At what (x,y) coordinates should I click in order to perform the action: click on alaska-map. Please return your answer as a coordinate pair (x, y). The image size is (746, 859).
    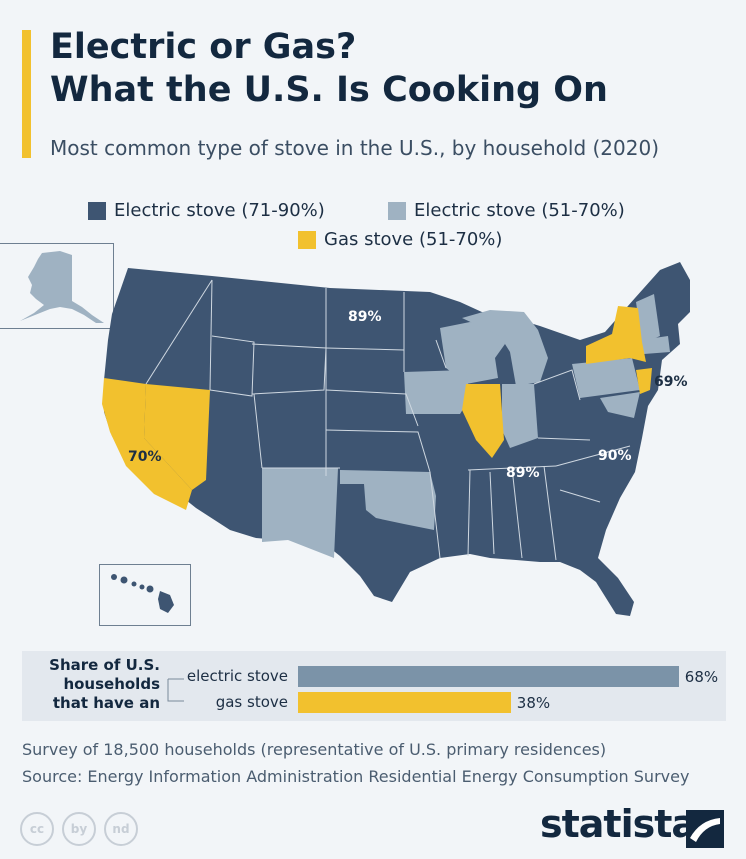
    Looking at the image, I should click on (62, 287).